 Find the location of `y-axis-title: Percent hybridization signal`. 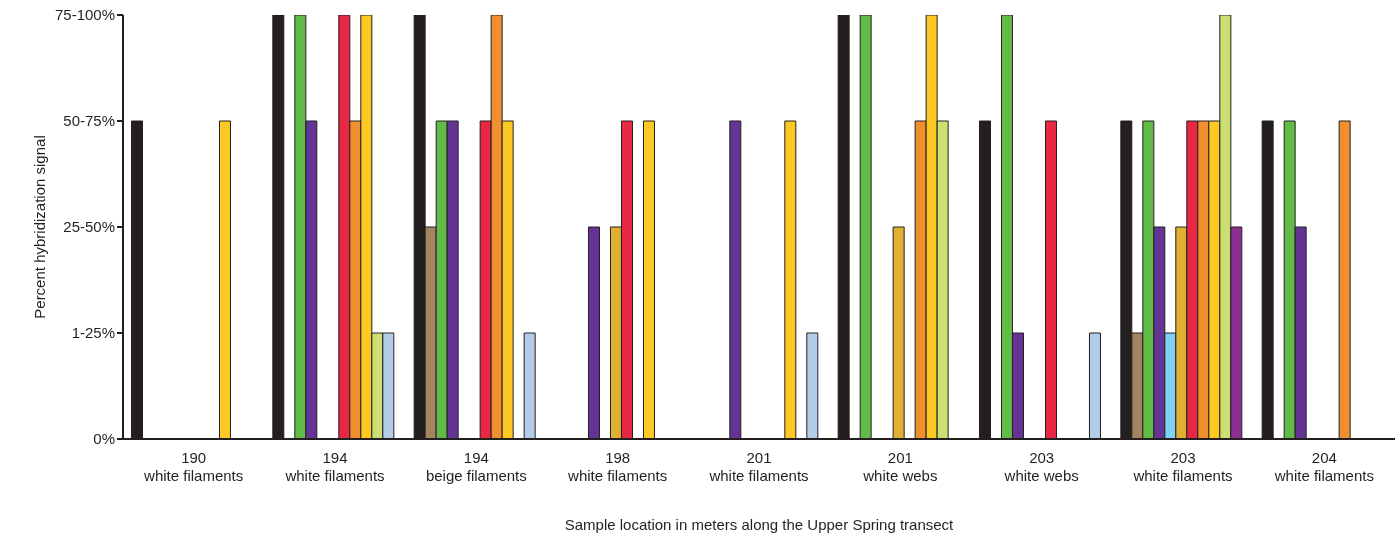

y-axis-title: Percent hybridization signal is located at coordinates (40, 227).